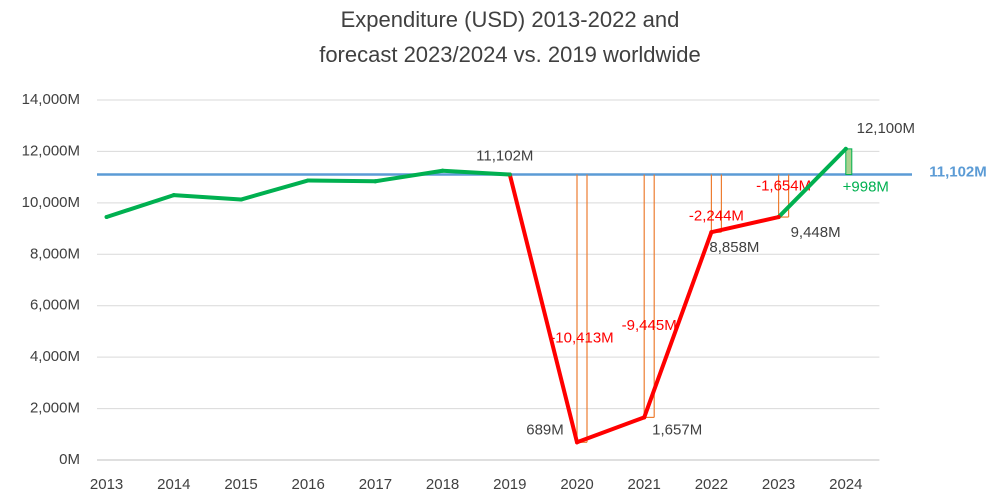 Image resolution: width=997 pixels, height=495 pixels. I want to click on y-tick-label: 2,000M, so click(55, 408).